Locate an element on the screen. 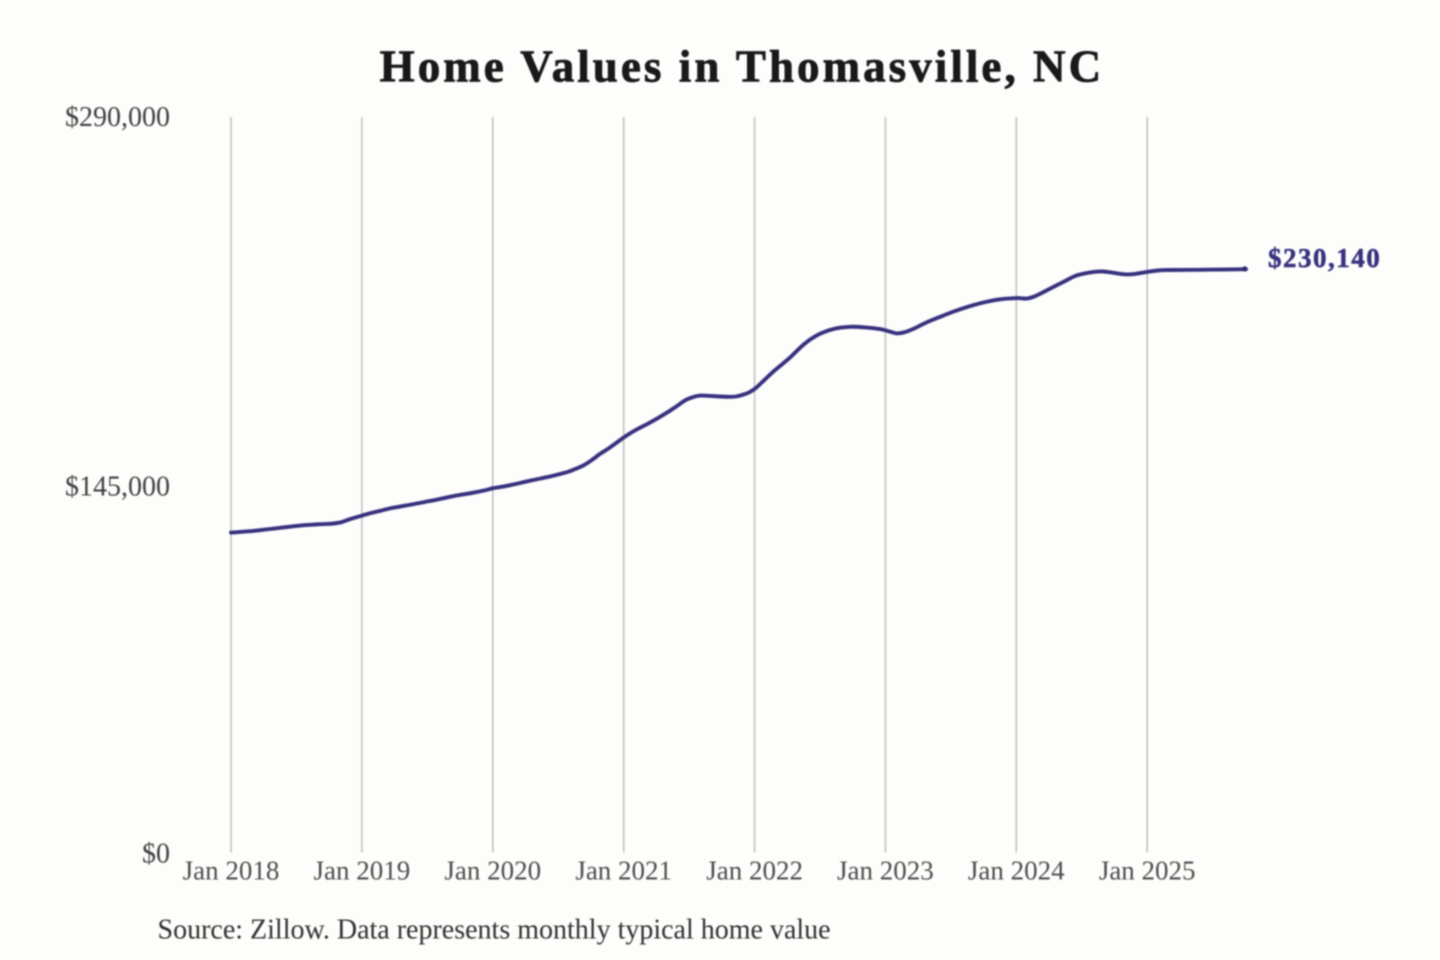 The height and width of the screenshot is (960, 1440). svg-text: $290,000 is located at coordinates (117, 117).